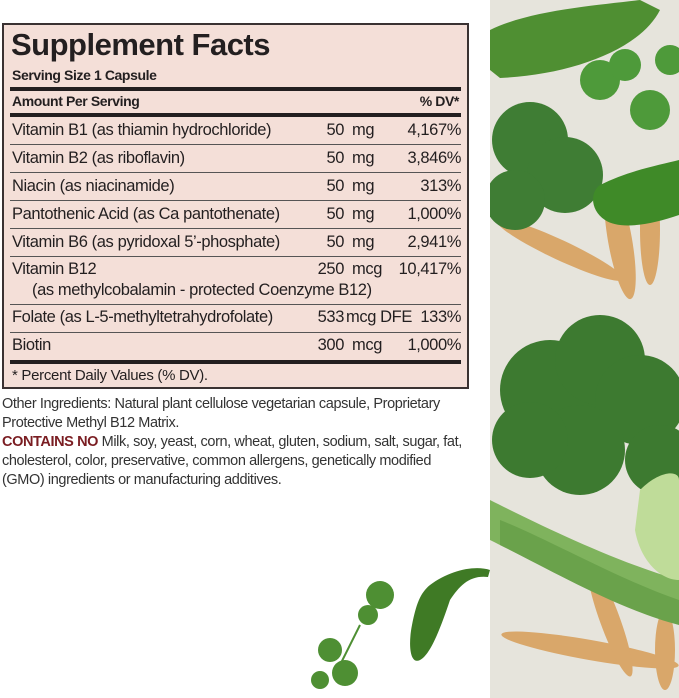 The width and height of the screenshot is (679, 698). I want to click on header-dv: % DV*, so click(439, 101).